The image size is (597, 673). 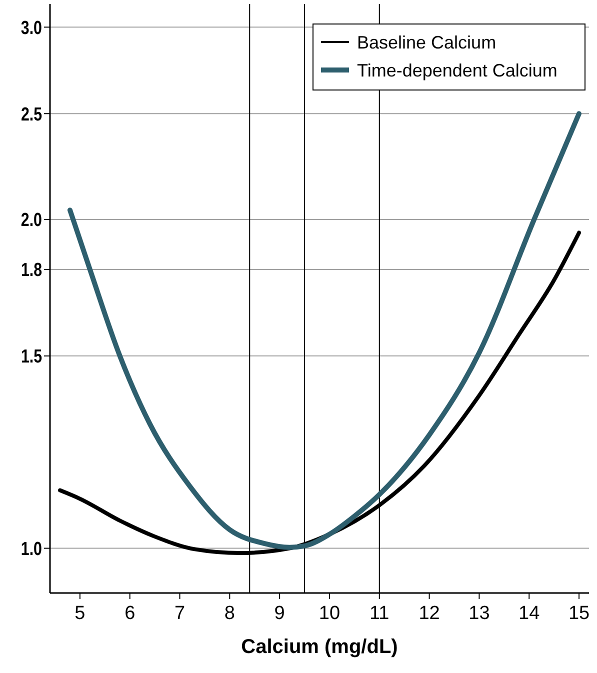 I want to click on x-tick-label: 6, so click(x=130, y=613).